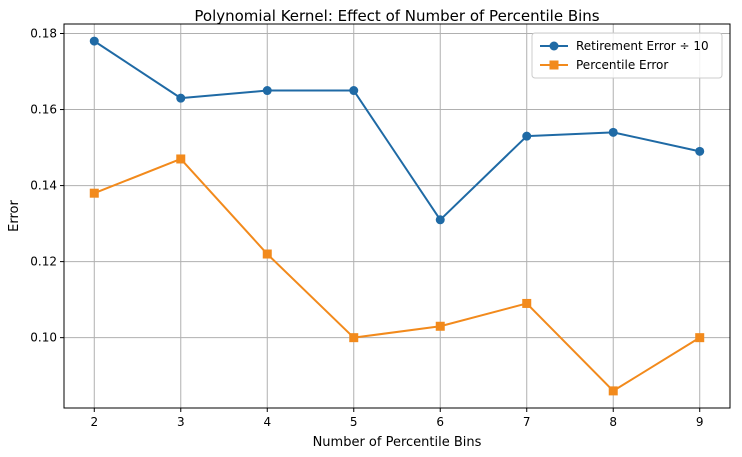 The height and width of the screenshot is (457, 742). Describe the element at coordinates (642, 46) in the screenshot. I see `legend-label-0: Retirement Error ÷ 10` at that location.